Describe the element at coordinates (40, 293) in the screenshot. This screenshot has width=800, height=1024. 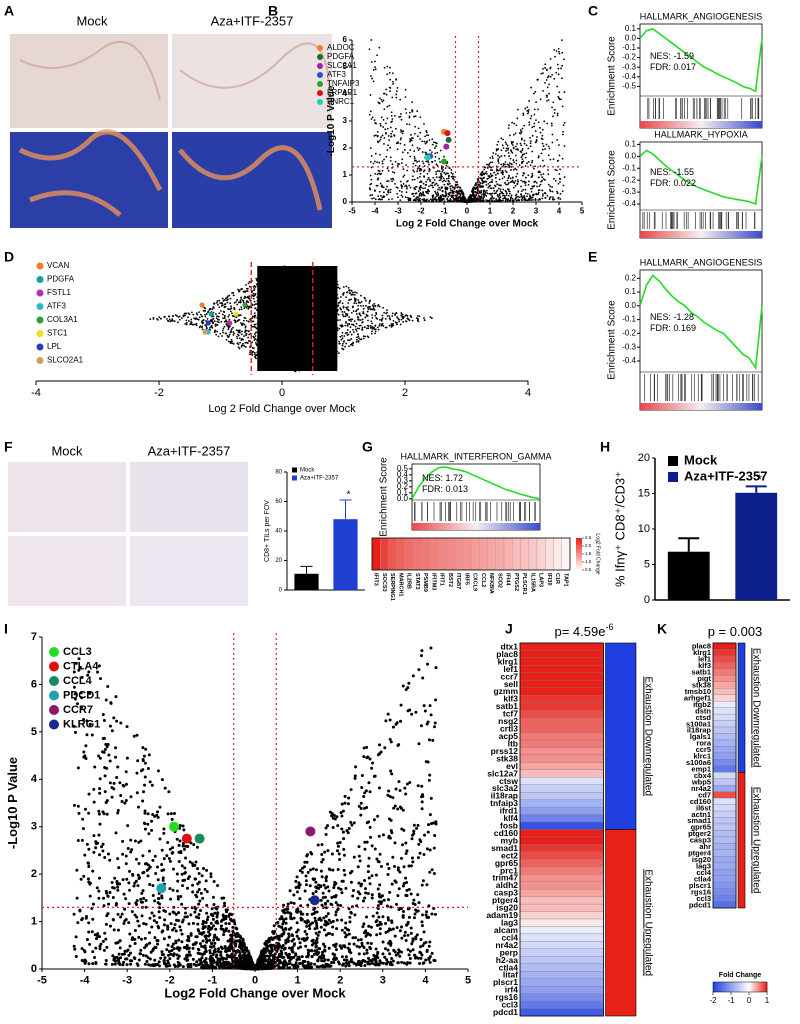
I see `legend-marker` at that location.